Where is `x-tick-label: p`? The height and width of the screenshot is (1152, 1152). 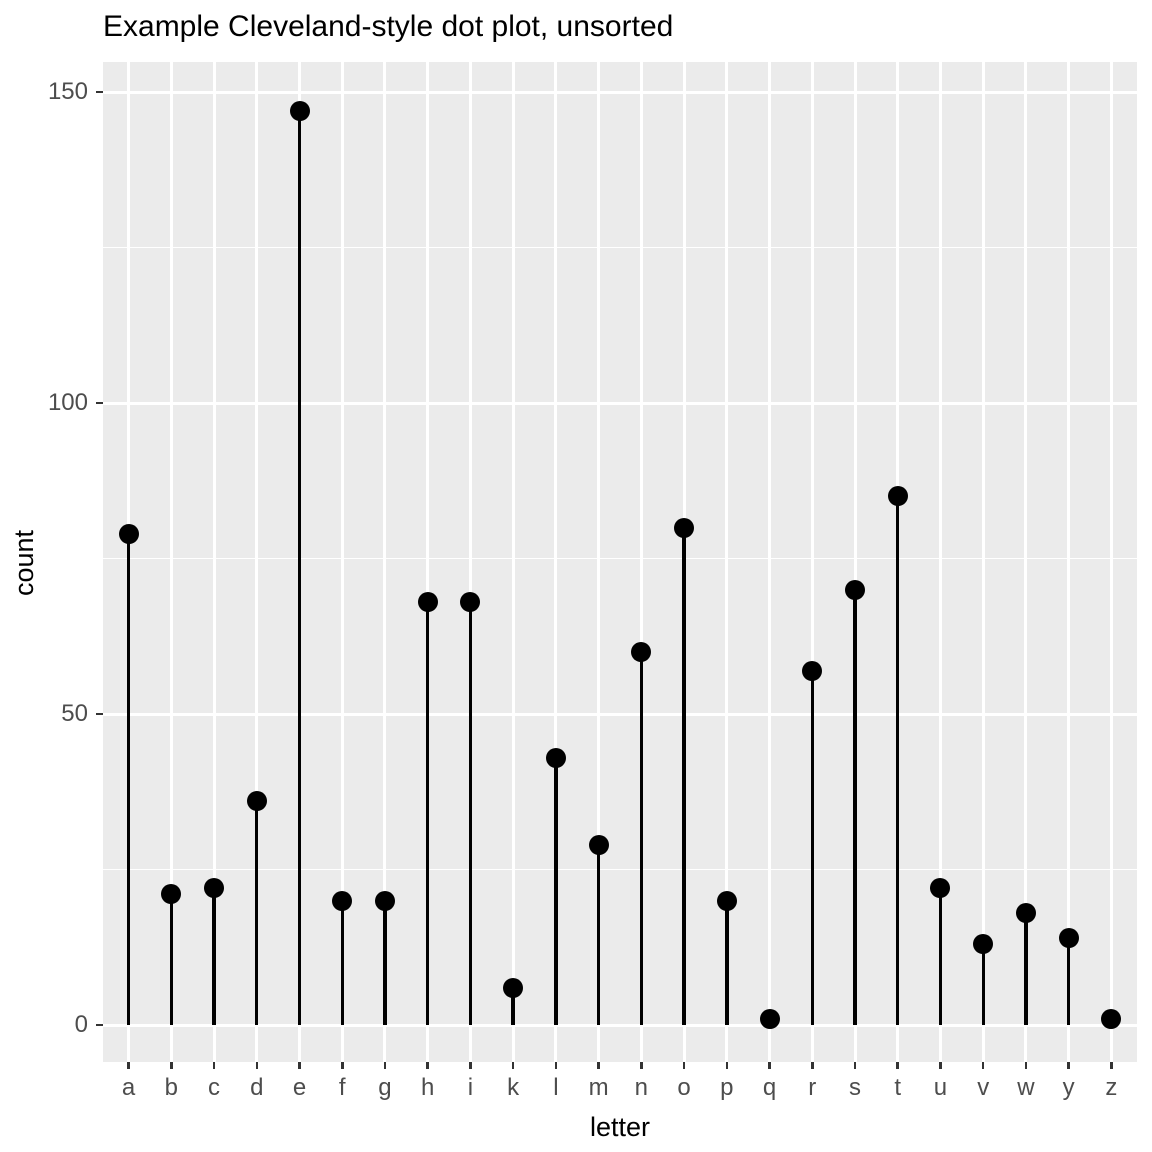 x-tick-label: p is located at coordinates (727, 1087).